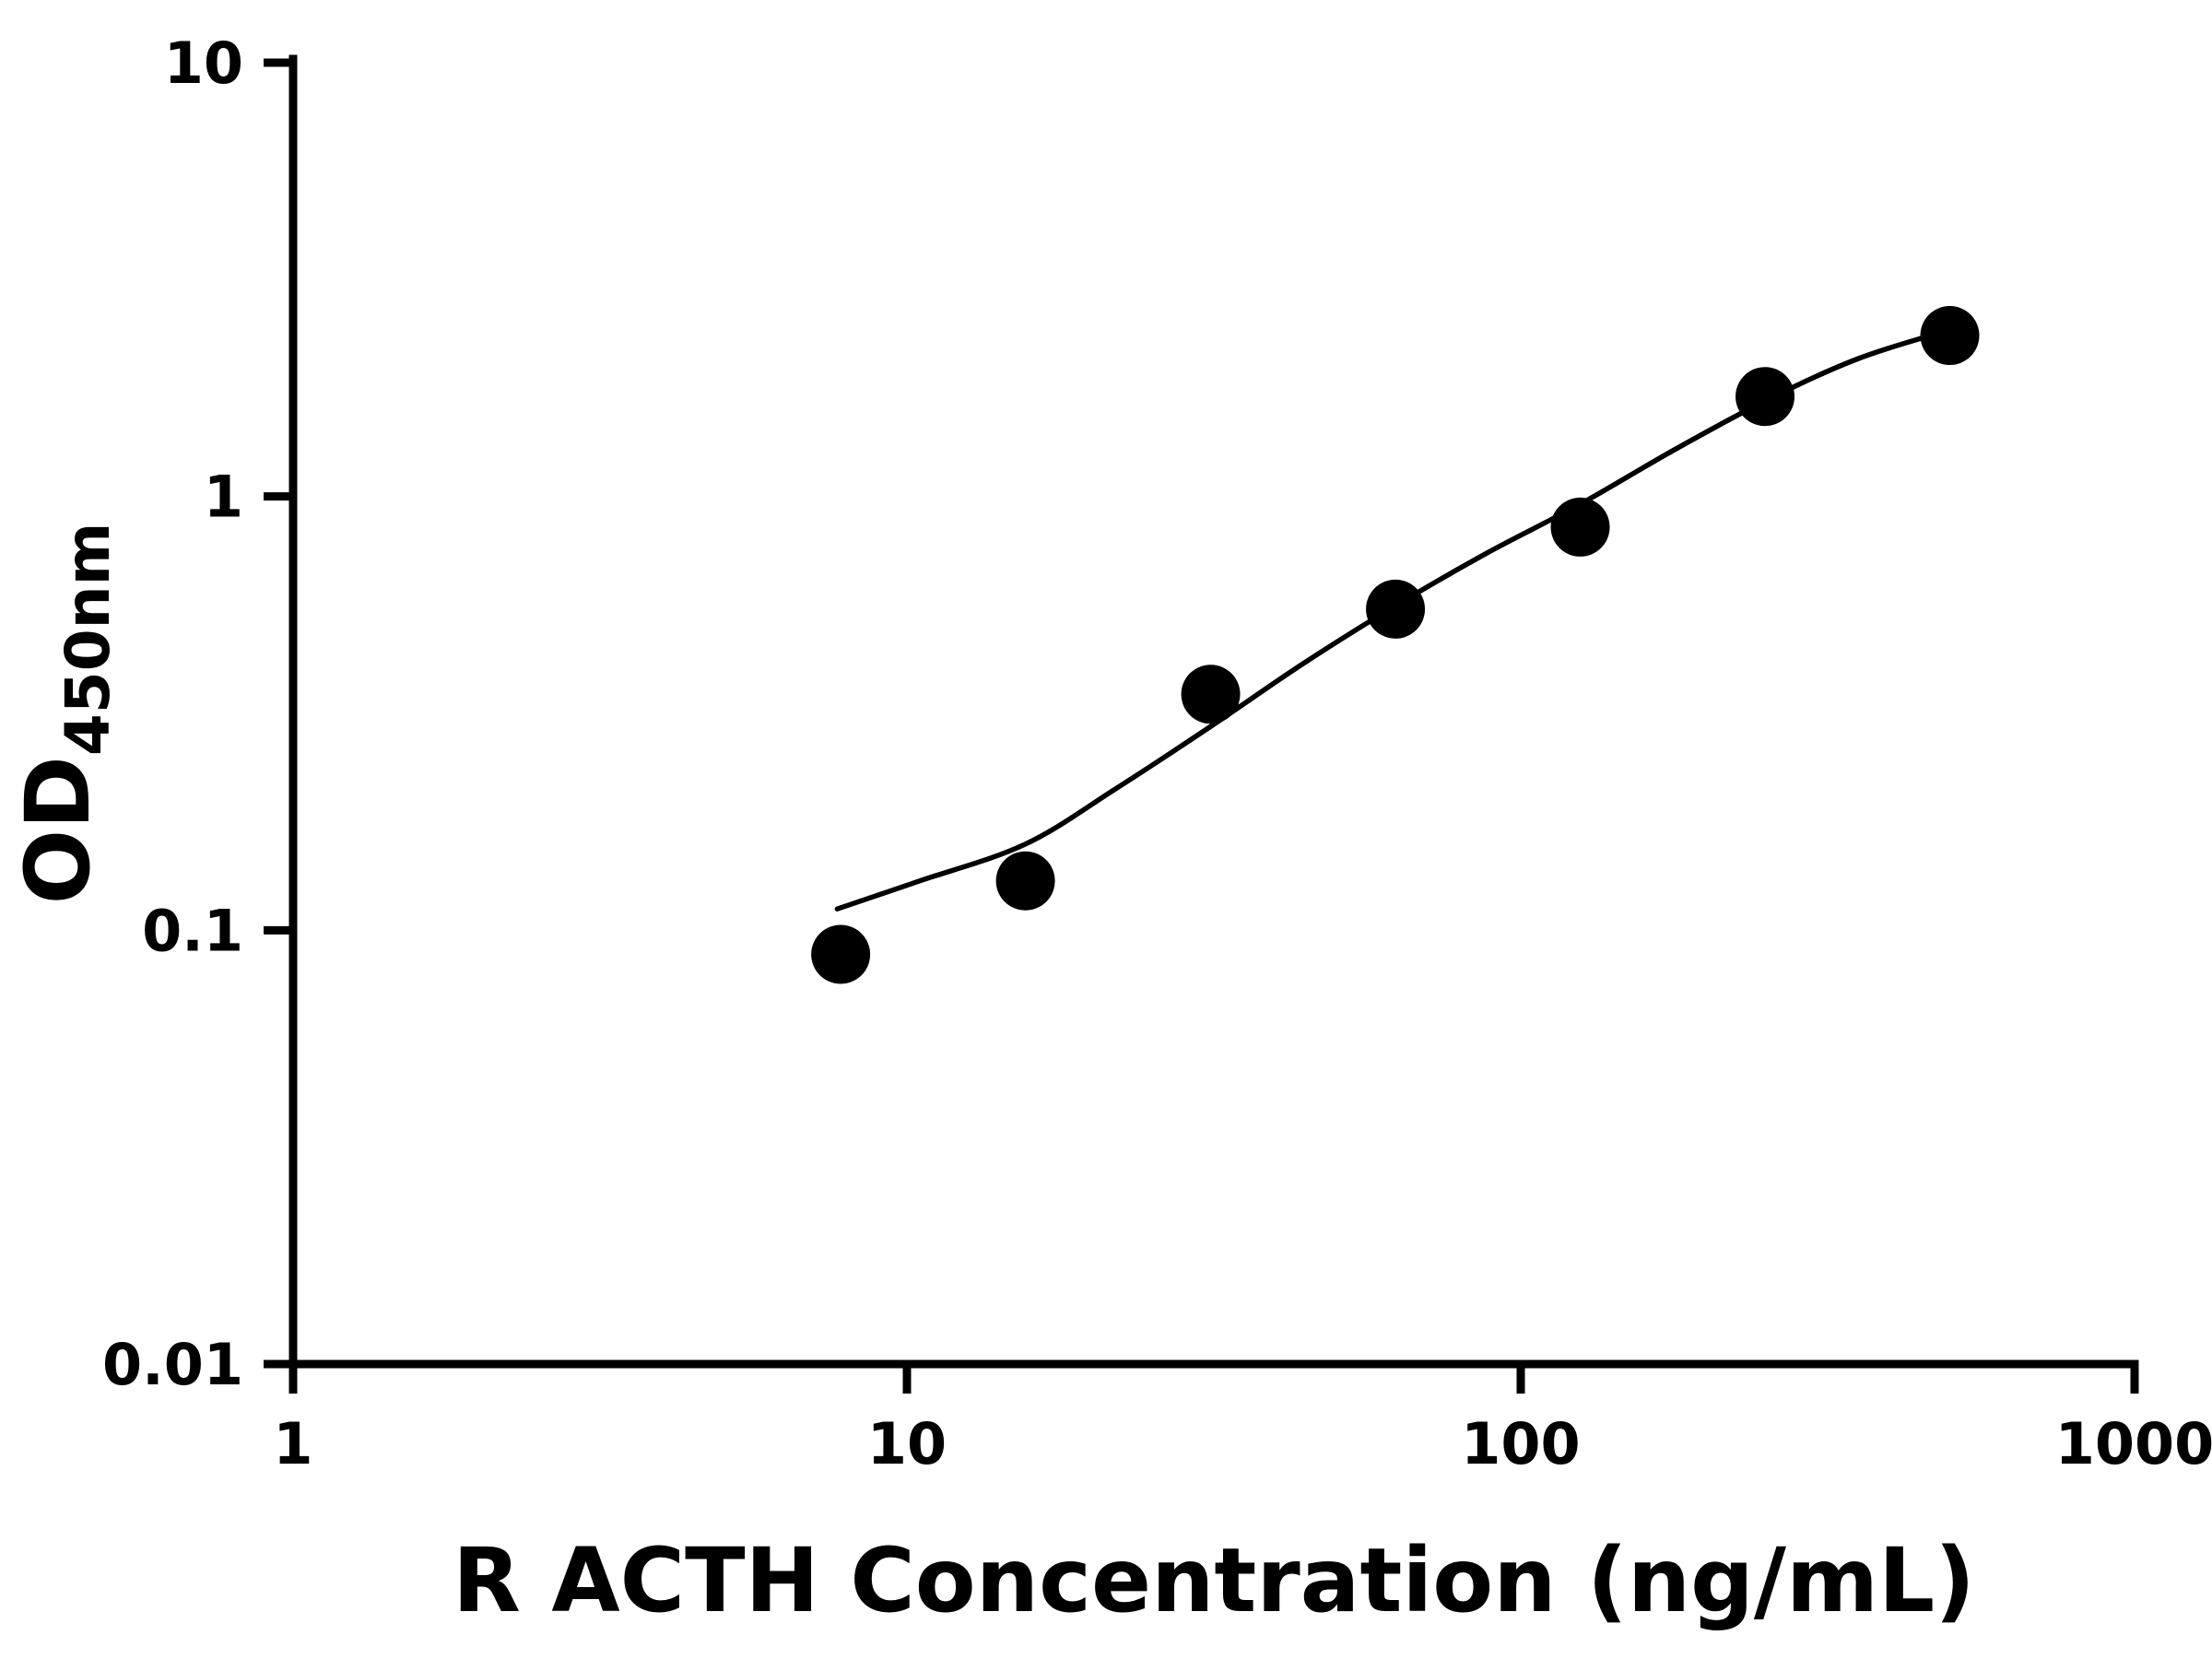 Image resolution: width=2212 pixels, height=1659 pixels. I want to click on y-tick-label: 0.1, so click(192, 930).